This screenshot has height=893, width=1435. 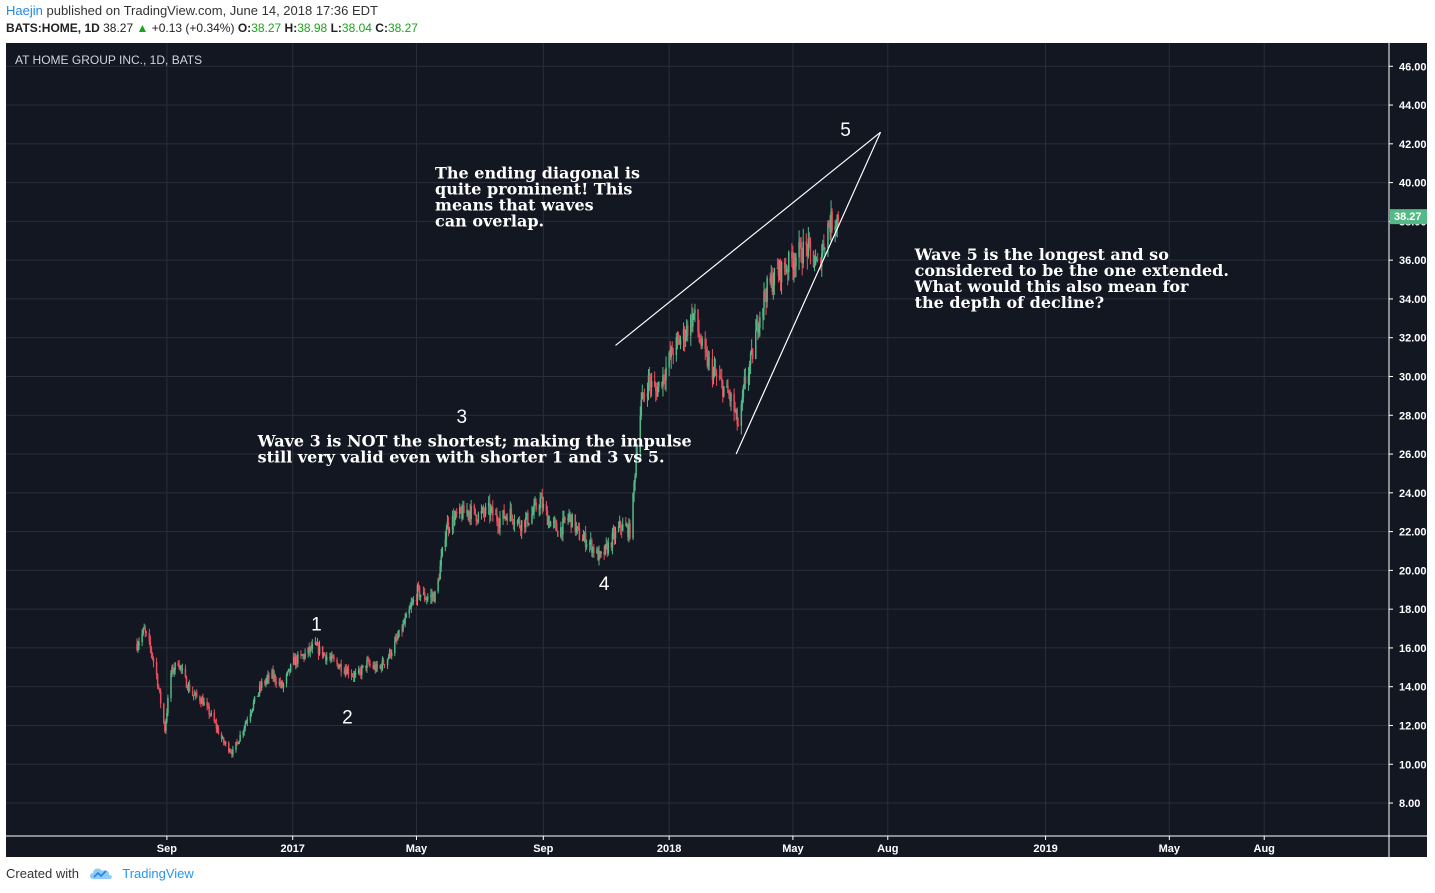 I want to click on close-value: 38.27, so click(x=402, y=28).